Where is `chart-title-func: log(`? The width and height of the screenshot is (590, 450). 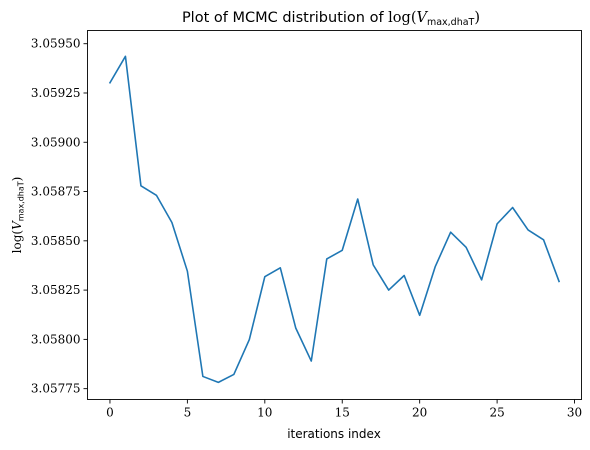
chart-title-func: log( is located at coordinates (402, 18).